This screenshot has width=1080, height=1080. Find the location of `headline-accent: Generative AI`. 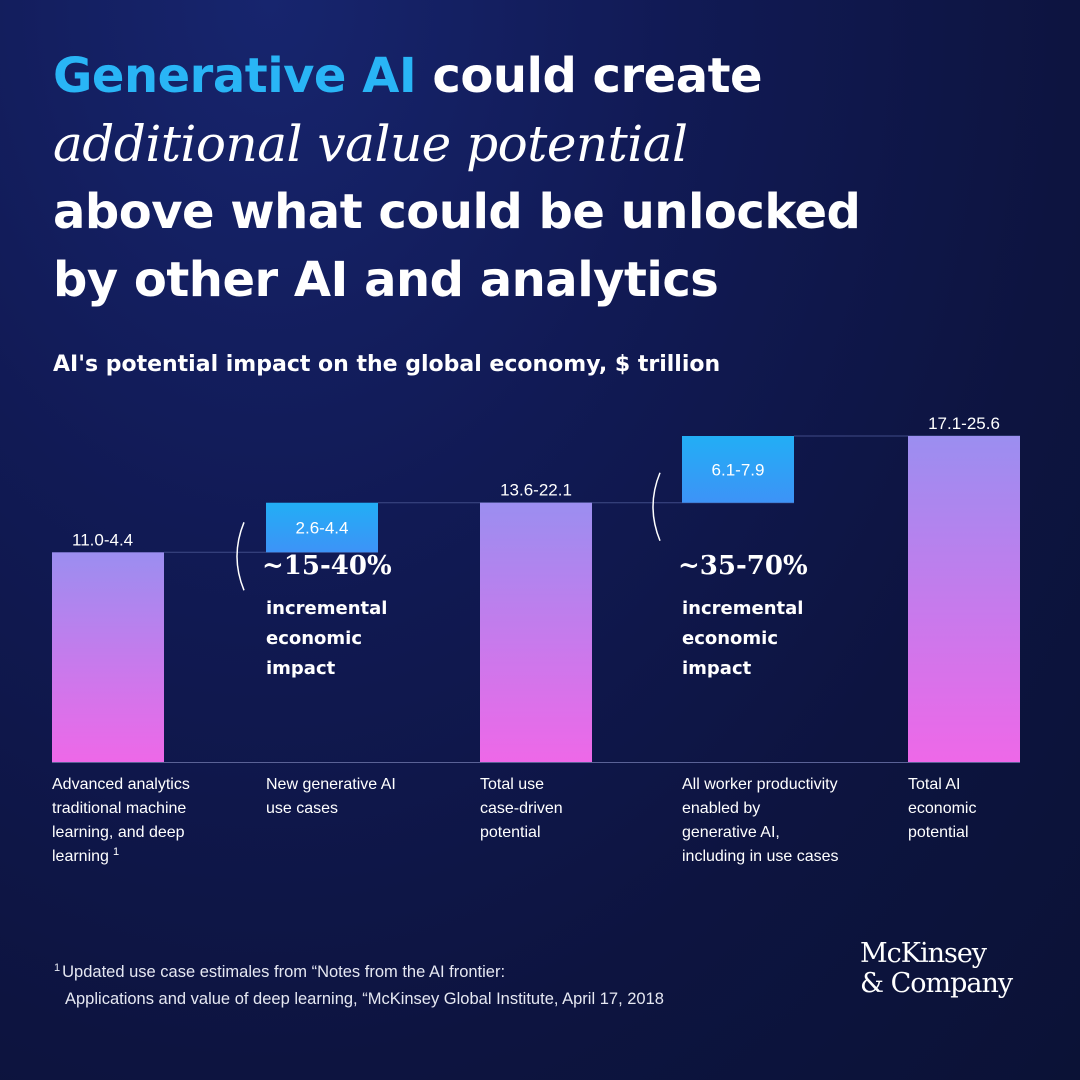

headline-accent: Generative AI is located at coordinates (235, 76).